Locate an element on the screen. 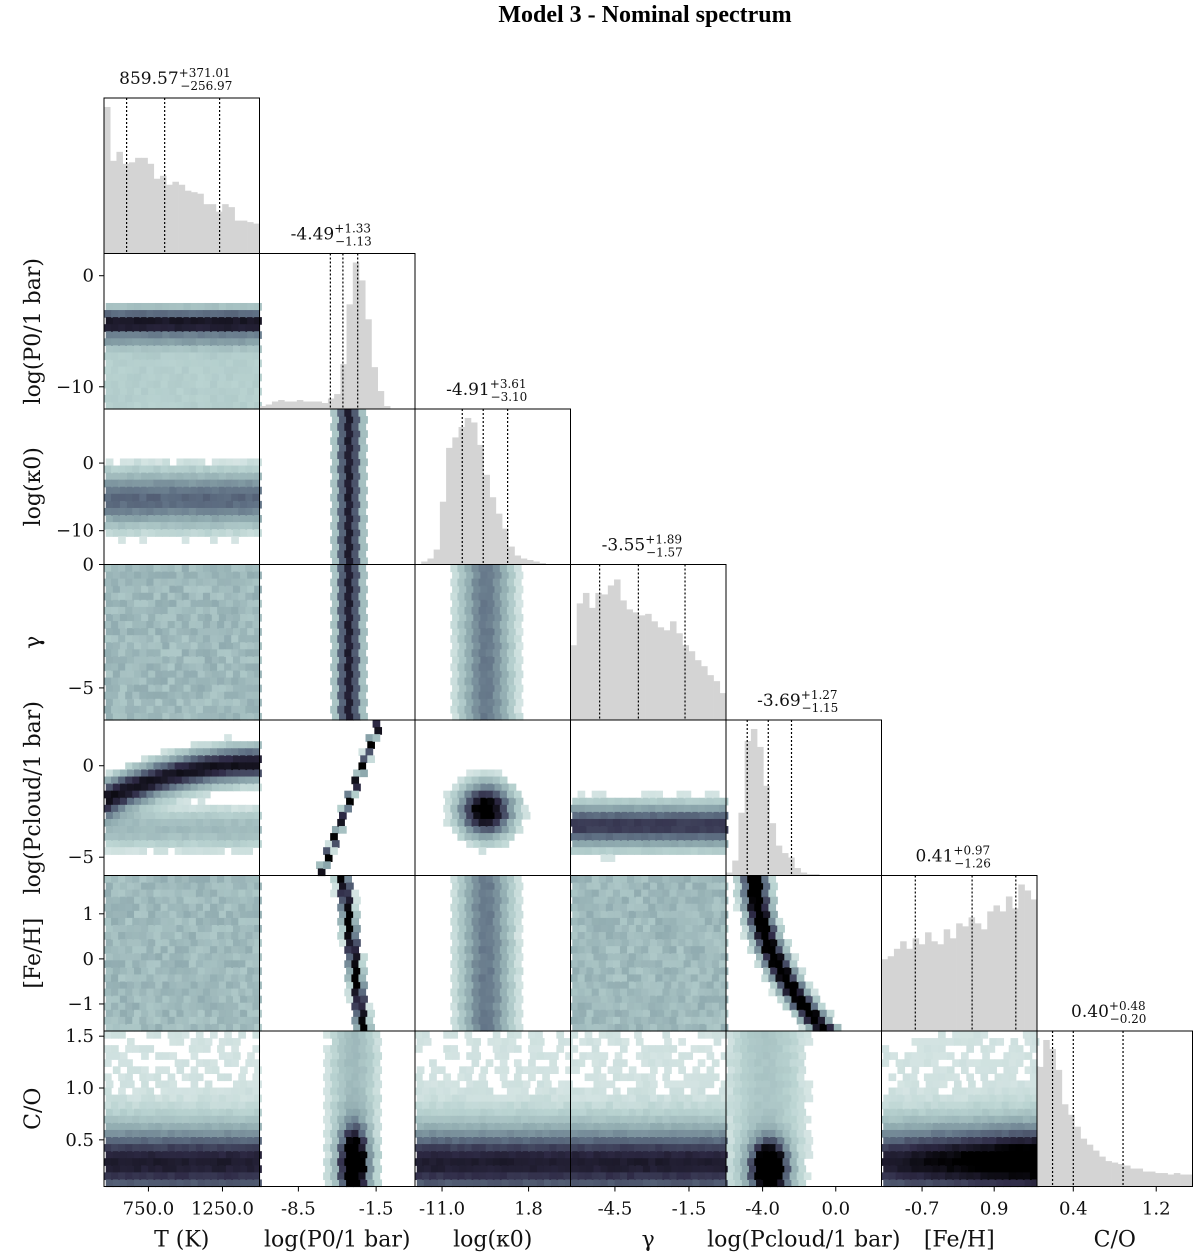 This screenshot has height=1257, width=1200. y-axis-label-logPcloud: log(Pcloud/1 bar) is located at coordinates (33, 797).